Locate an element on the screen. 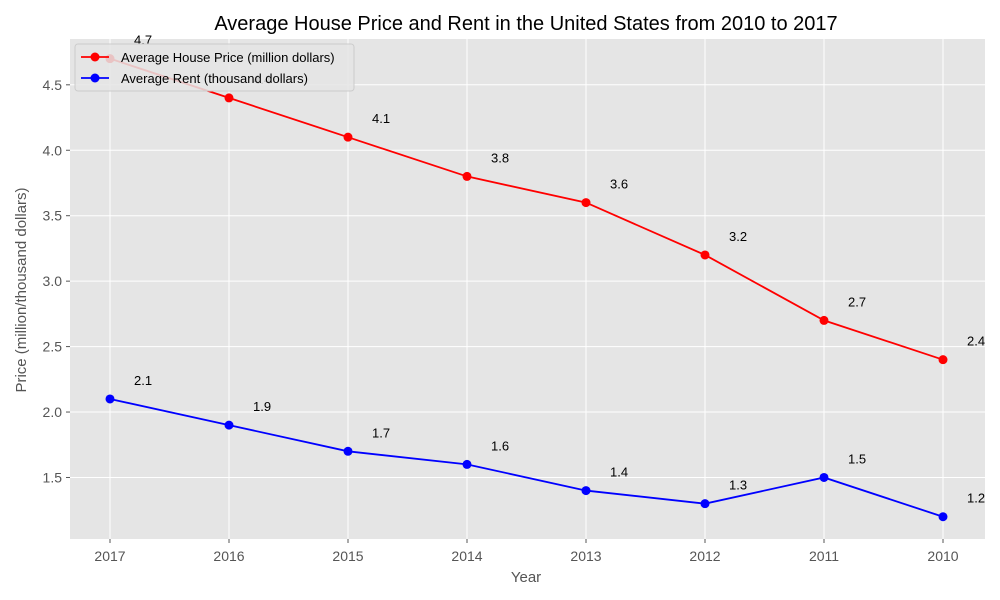 Image resolution: width=1000 pixels, height=600 pixels. x-tick-label: 2016 is located at coordinates (228, 556).